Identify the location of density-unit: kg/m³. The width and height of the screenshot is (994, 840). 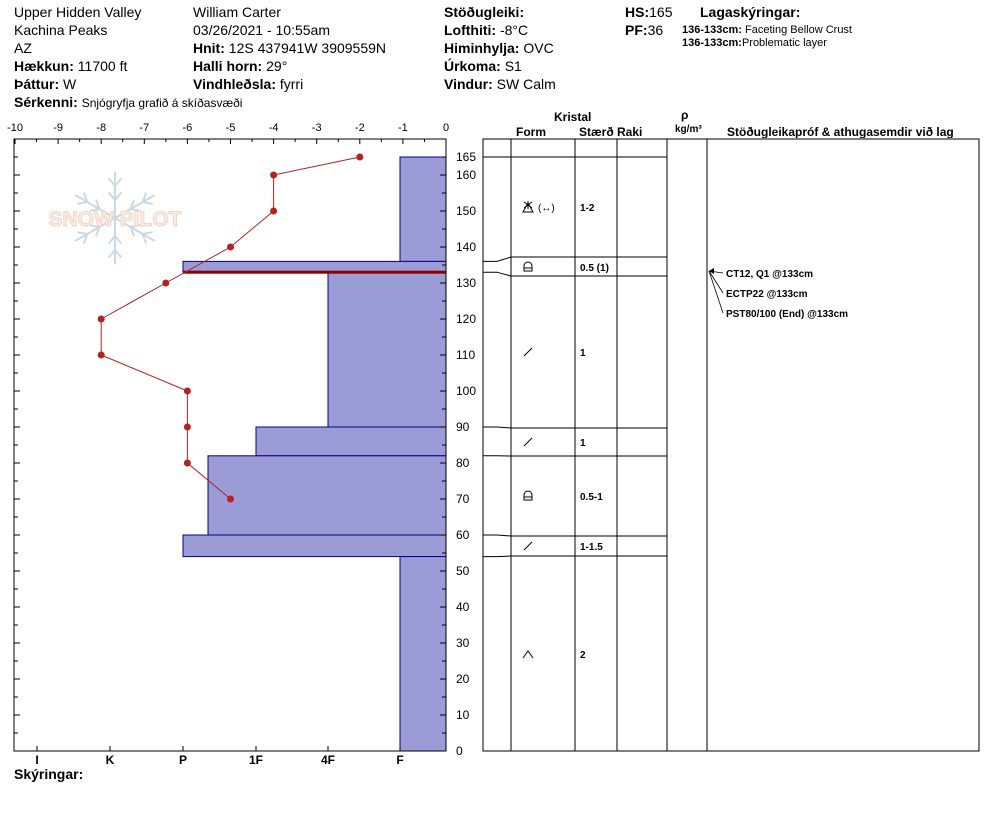
(688, 129).